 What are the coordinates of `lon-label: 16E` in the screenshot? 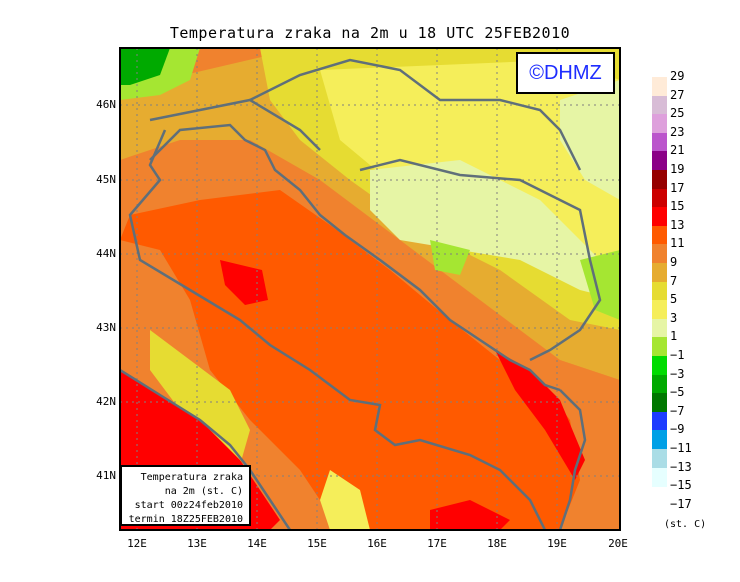 It's located at (377, 543).